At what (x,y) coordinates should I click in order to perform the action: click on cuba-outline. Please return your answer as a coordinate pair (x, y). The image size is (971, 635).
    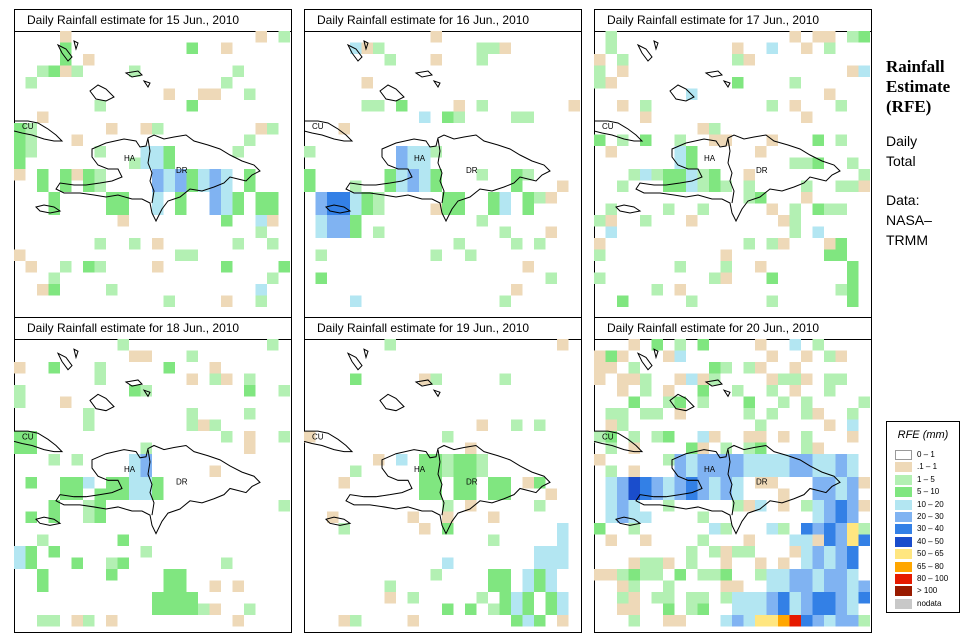
    Looking at the image, I should click on (39, 441).